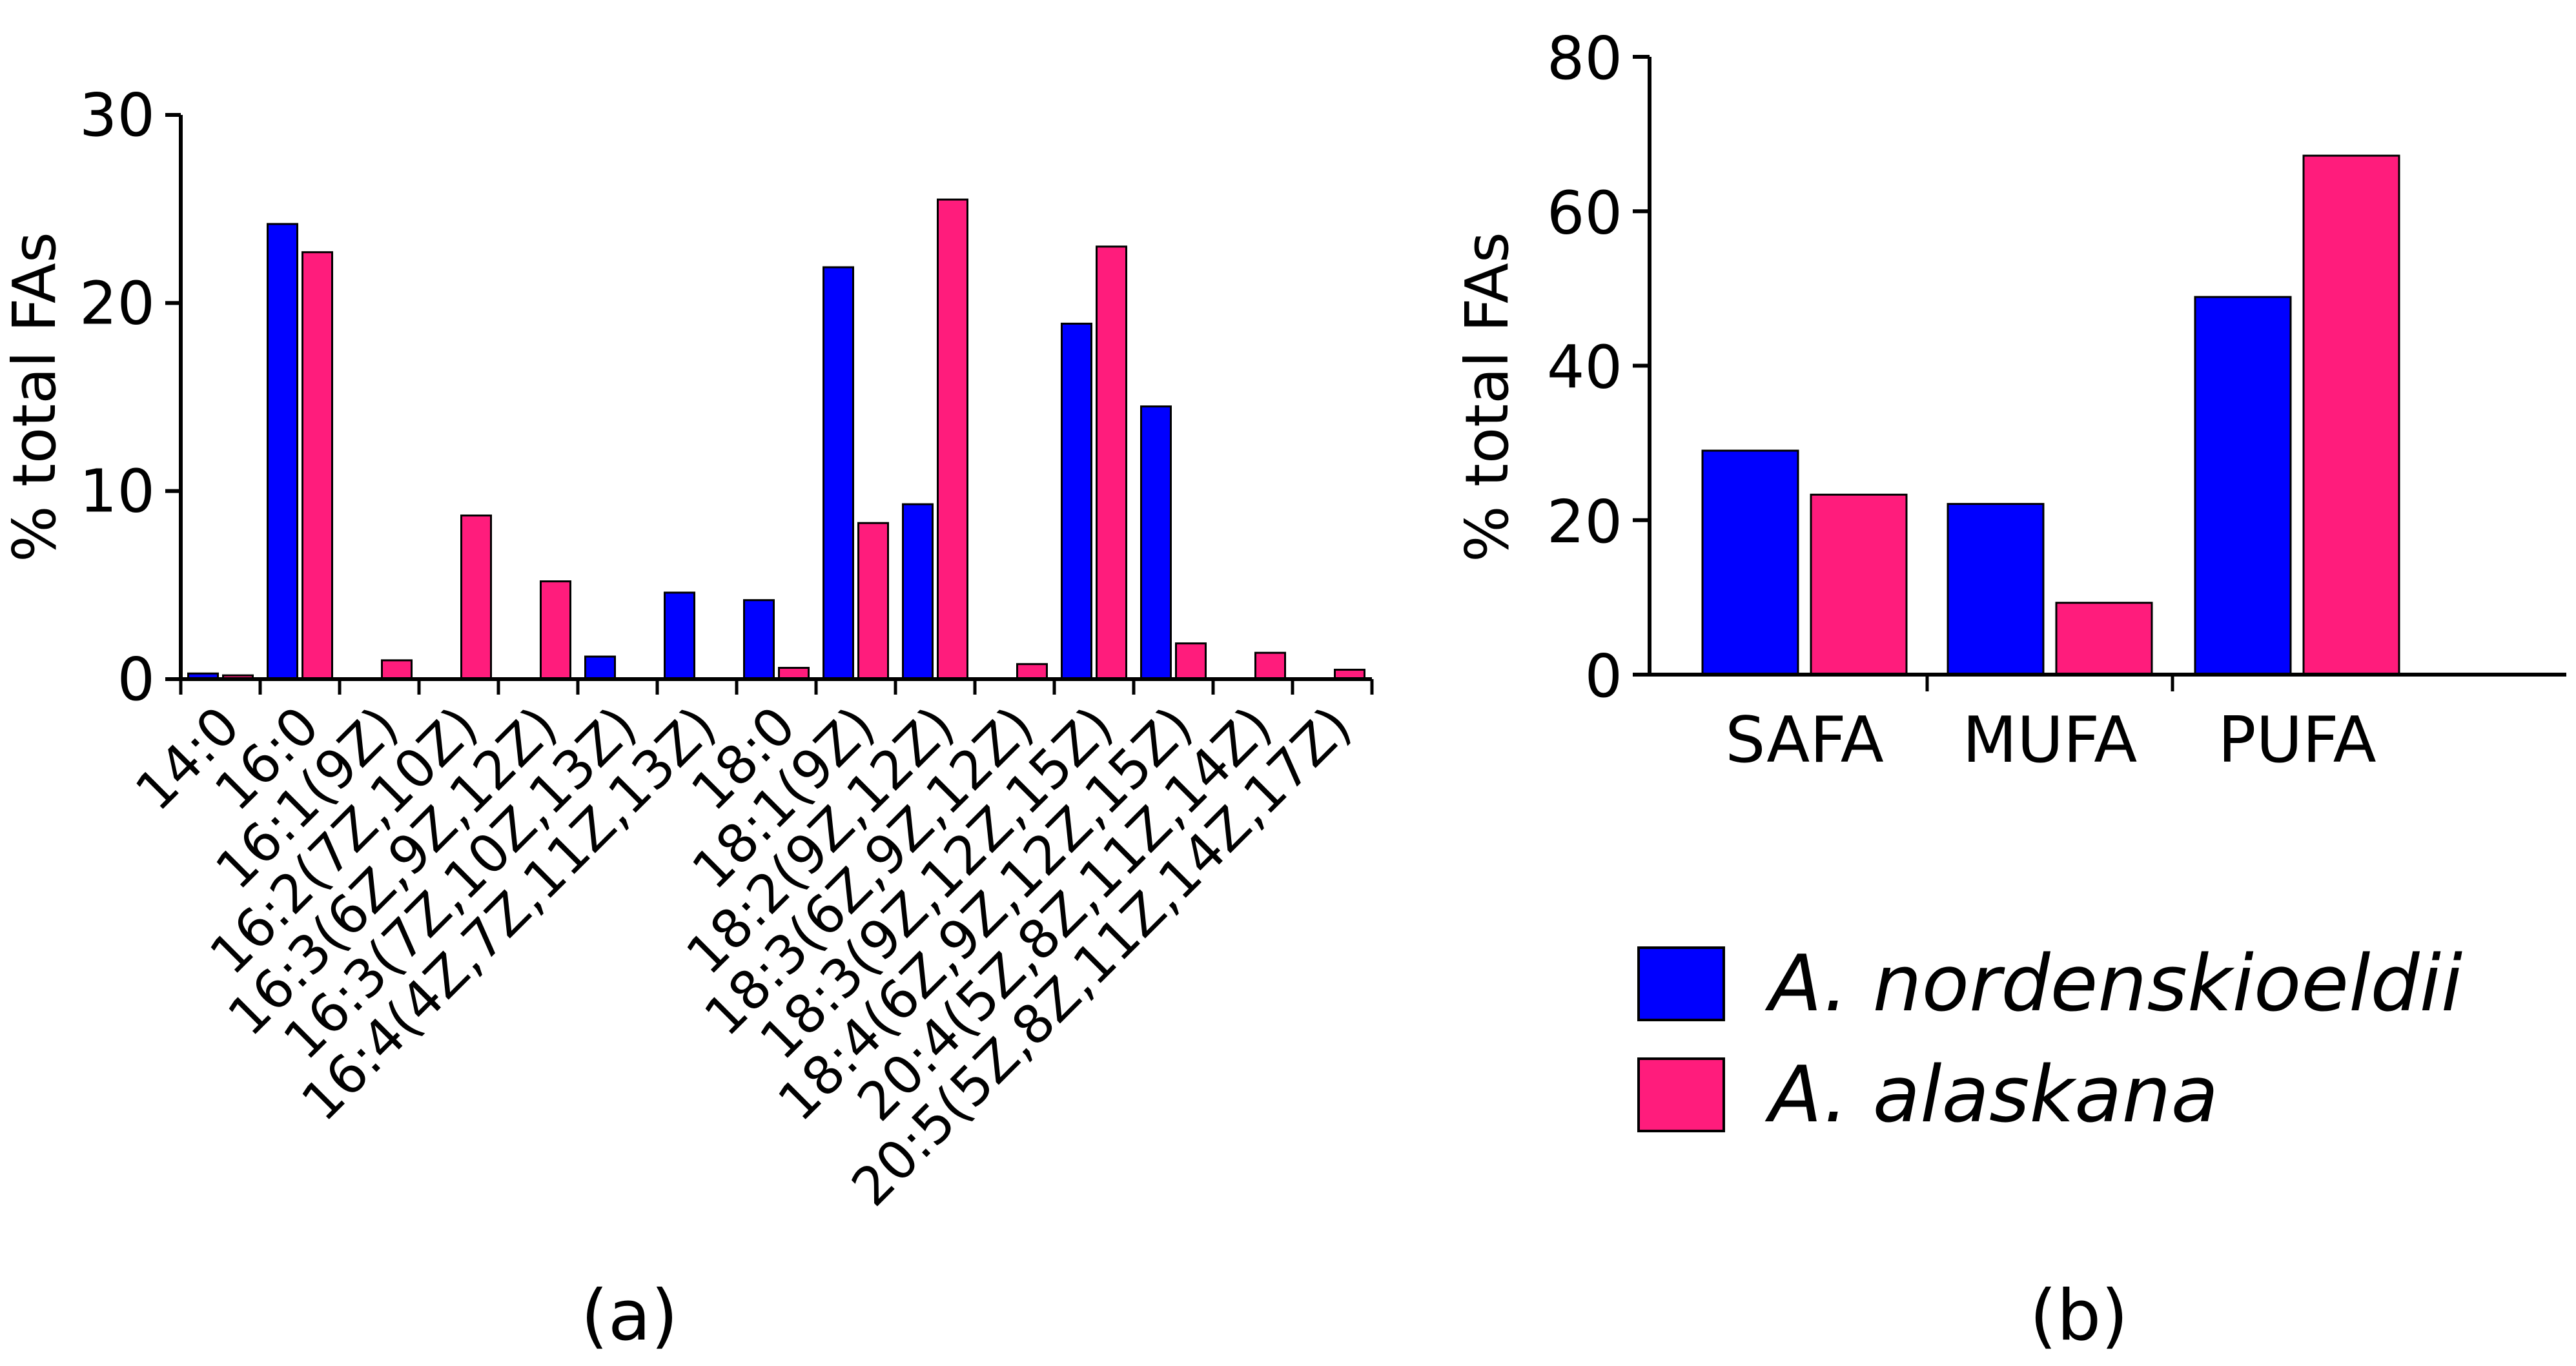 This screenshot has width=2576, height=1366. I want to click on panel-b-x-ticks: SAFA MUFA PUFA, so click(2051, 726).